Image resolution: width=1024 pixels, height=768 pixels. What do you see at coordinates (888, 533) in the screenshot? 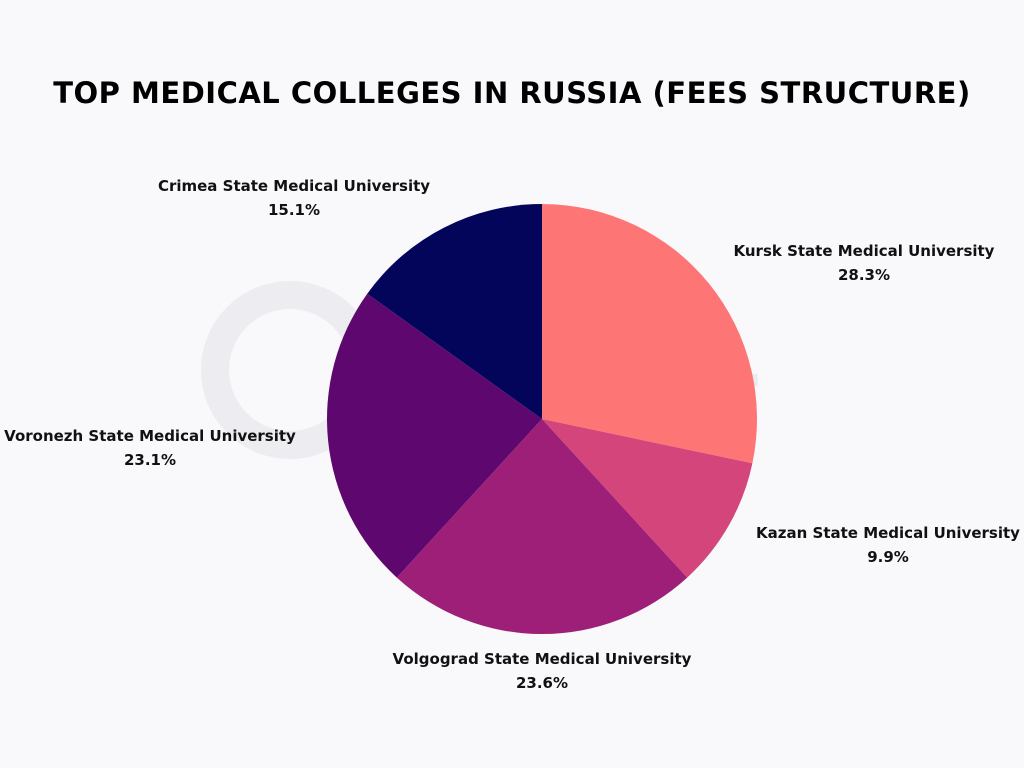
I see `slice-label-2: Kazan State Medical University` at bounding box center [888, 533].